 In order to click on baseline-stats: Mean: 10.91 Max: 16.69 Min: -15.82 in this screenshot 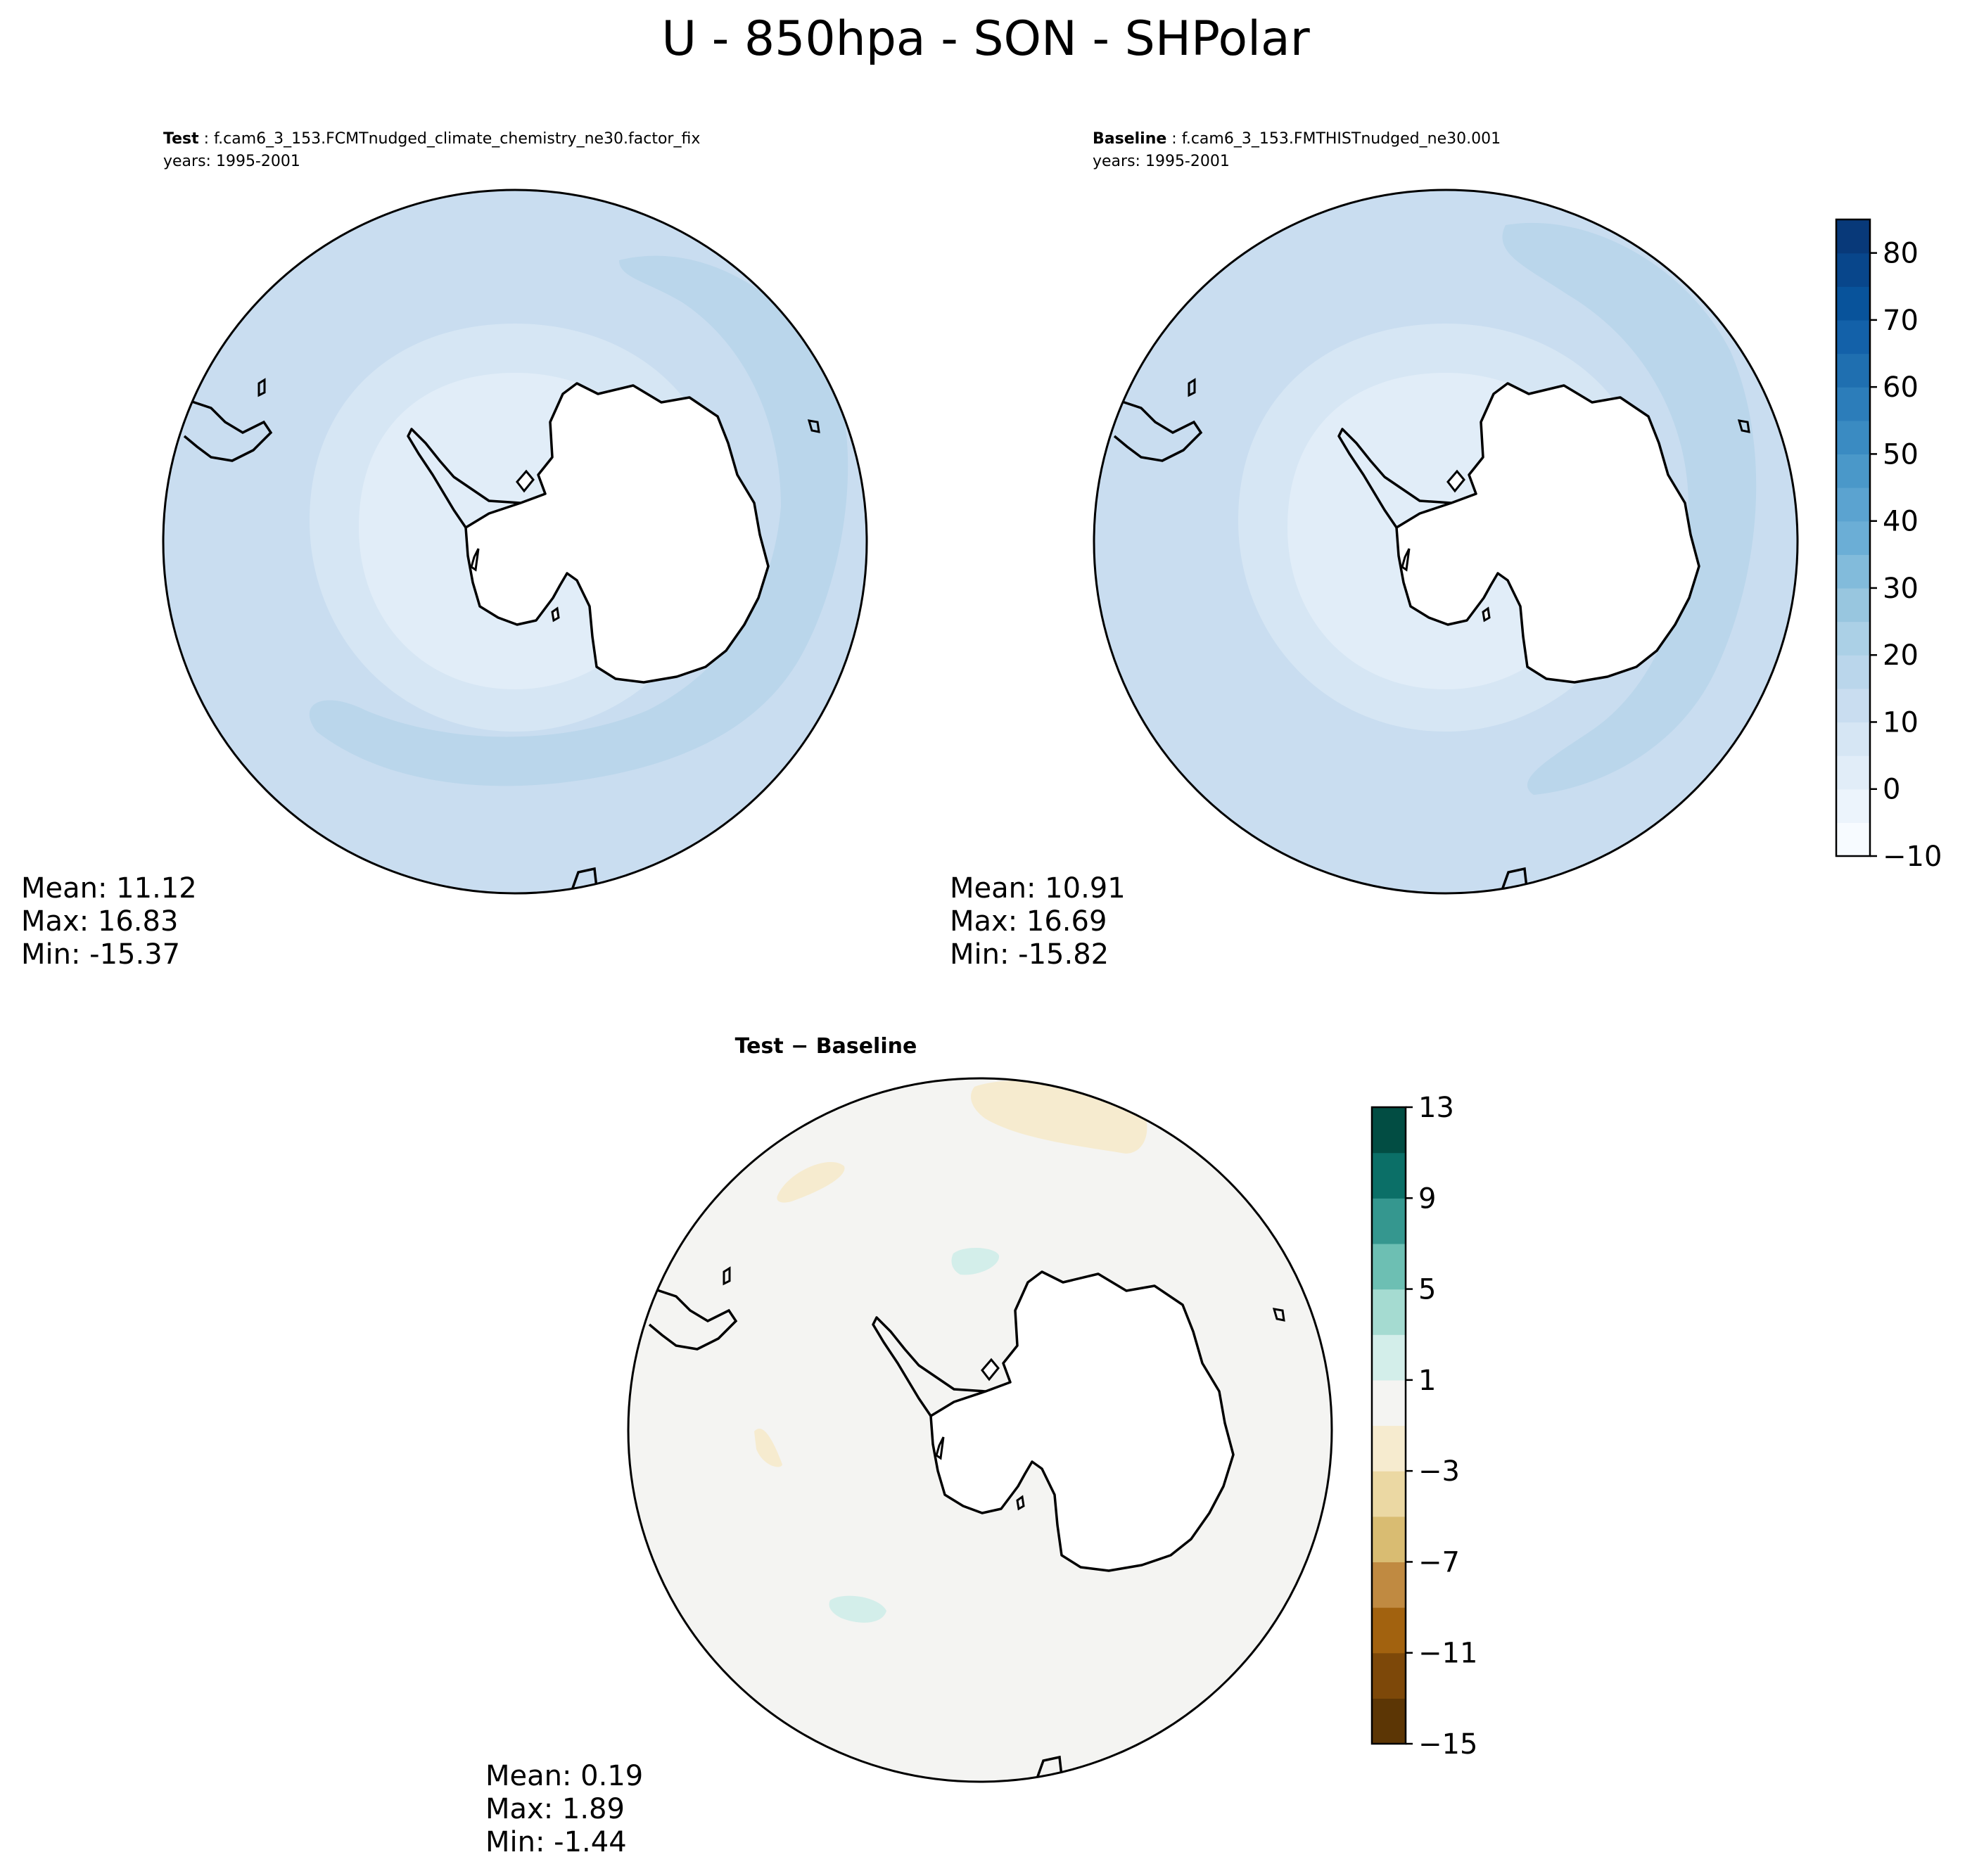, I will do `click(1038, 921)`.